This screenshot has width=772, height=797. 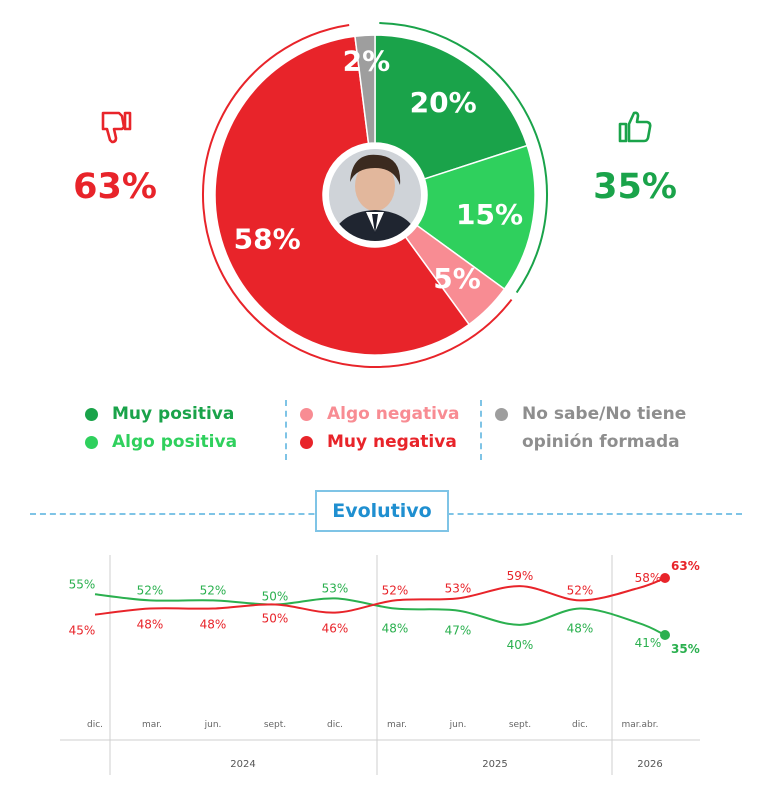 What do you see at coordinates (648, 643) in the screenshot?
I see `data-label: 41%` at bounding box center [648, 643].